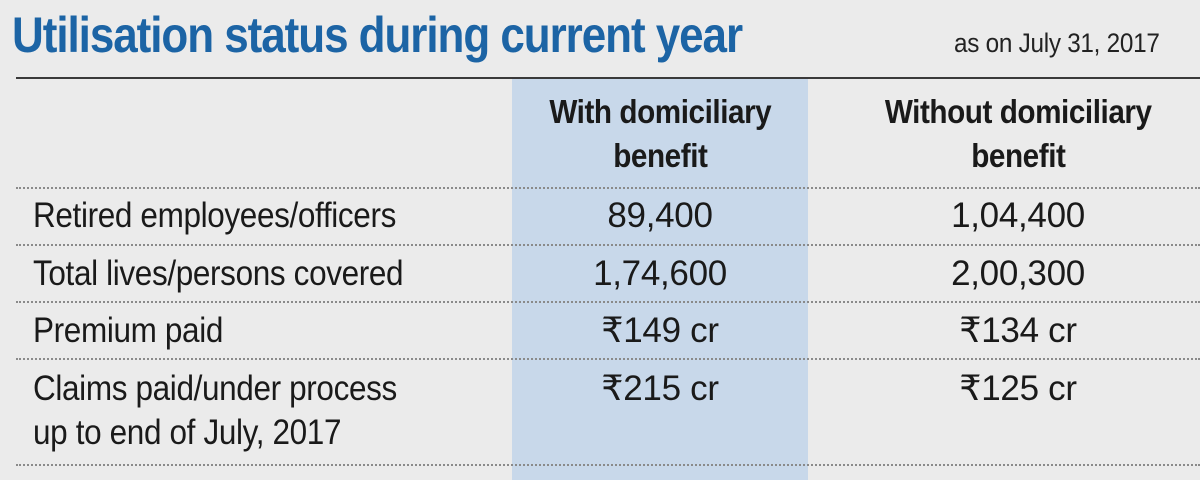  Describe the element at coordinates (1018, 273) in the screenshot. I see `cell-lives-without: 2,00,300` at that location.